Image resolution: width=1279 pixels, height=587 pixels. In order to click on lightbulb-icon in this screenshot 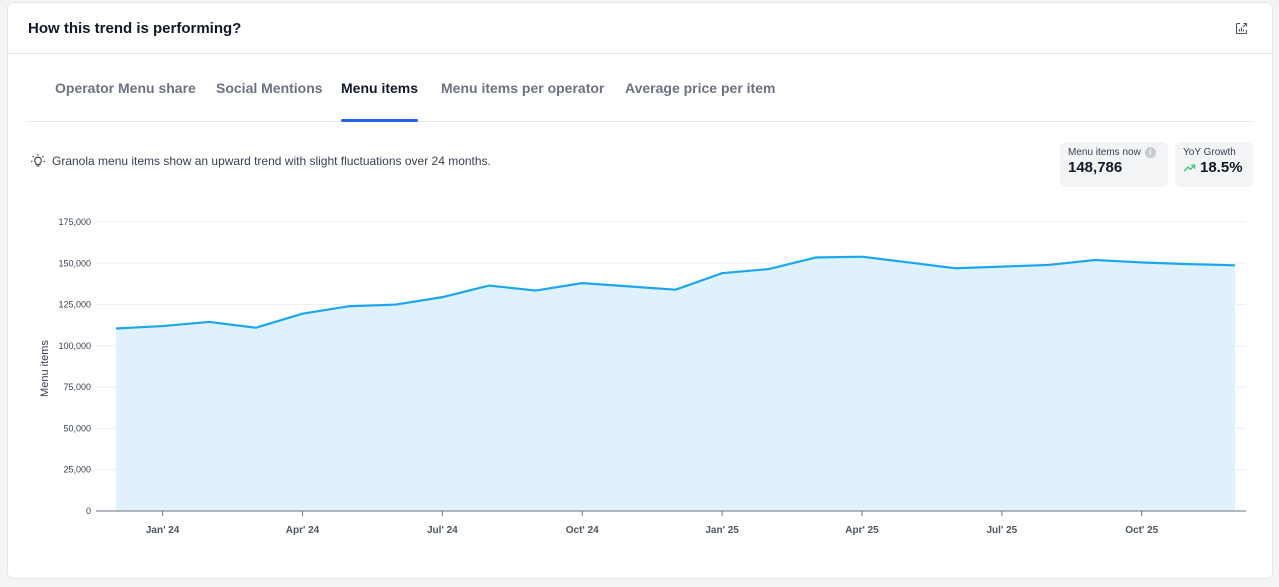, I will do `click(38, 160)`.